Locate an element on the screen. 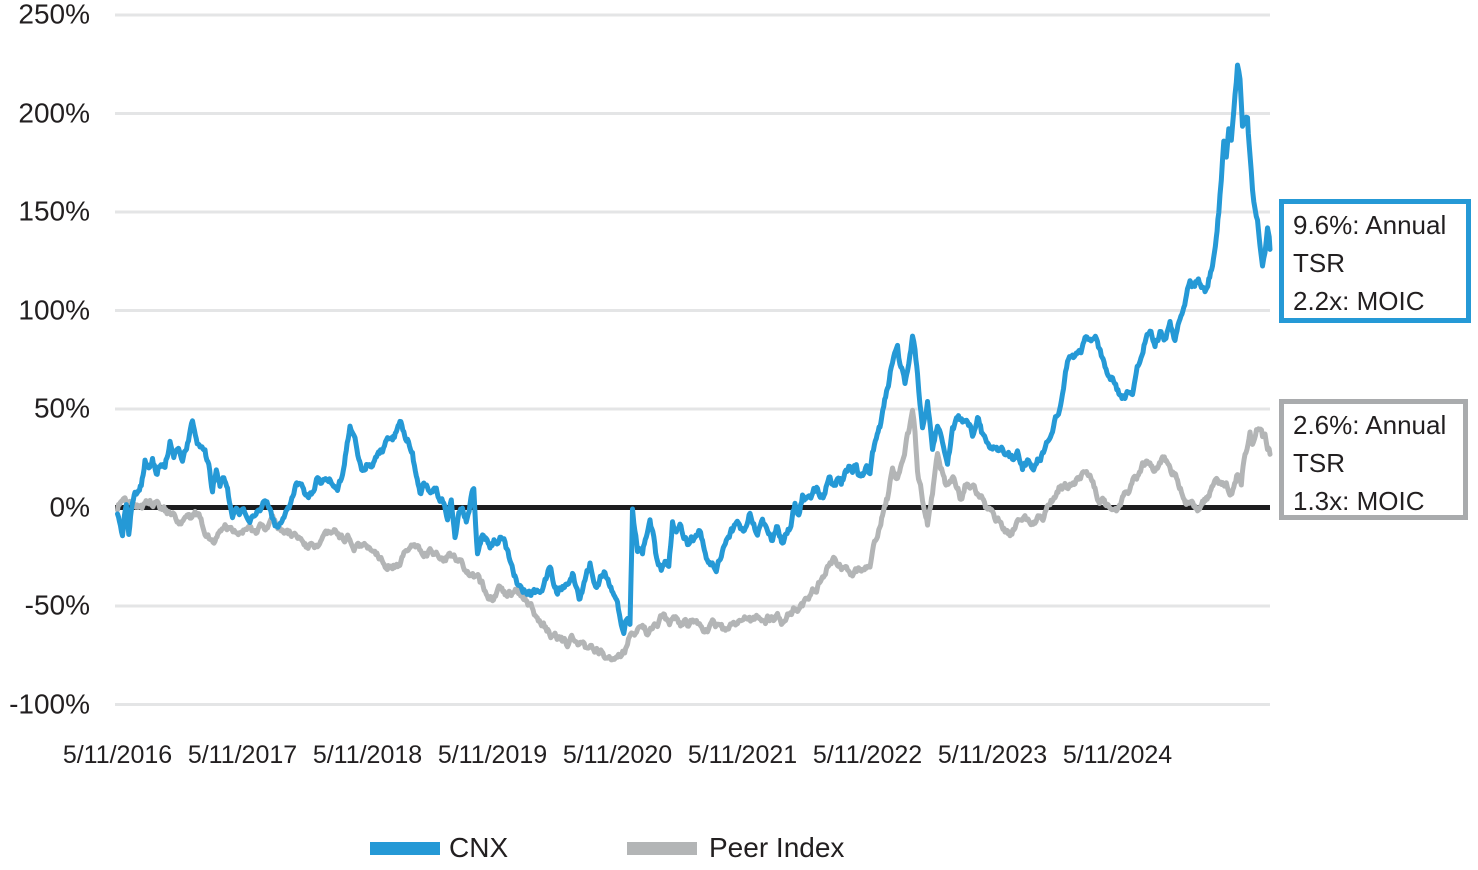  x-tick-label: 5/11/2019 is located at coordinates (492, 755).